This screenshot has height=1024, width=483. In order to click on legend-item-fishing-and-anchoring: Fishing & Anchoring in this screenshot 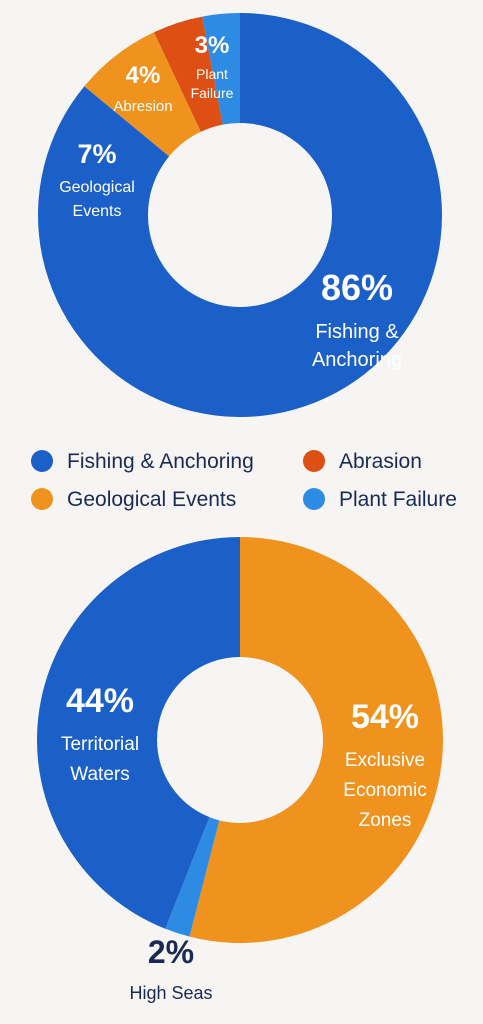, I will do `click(142, 461)`.